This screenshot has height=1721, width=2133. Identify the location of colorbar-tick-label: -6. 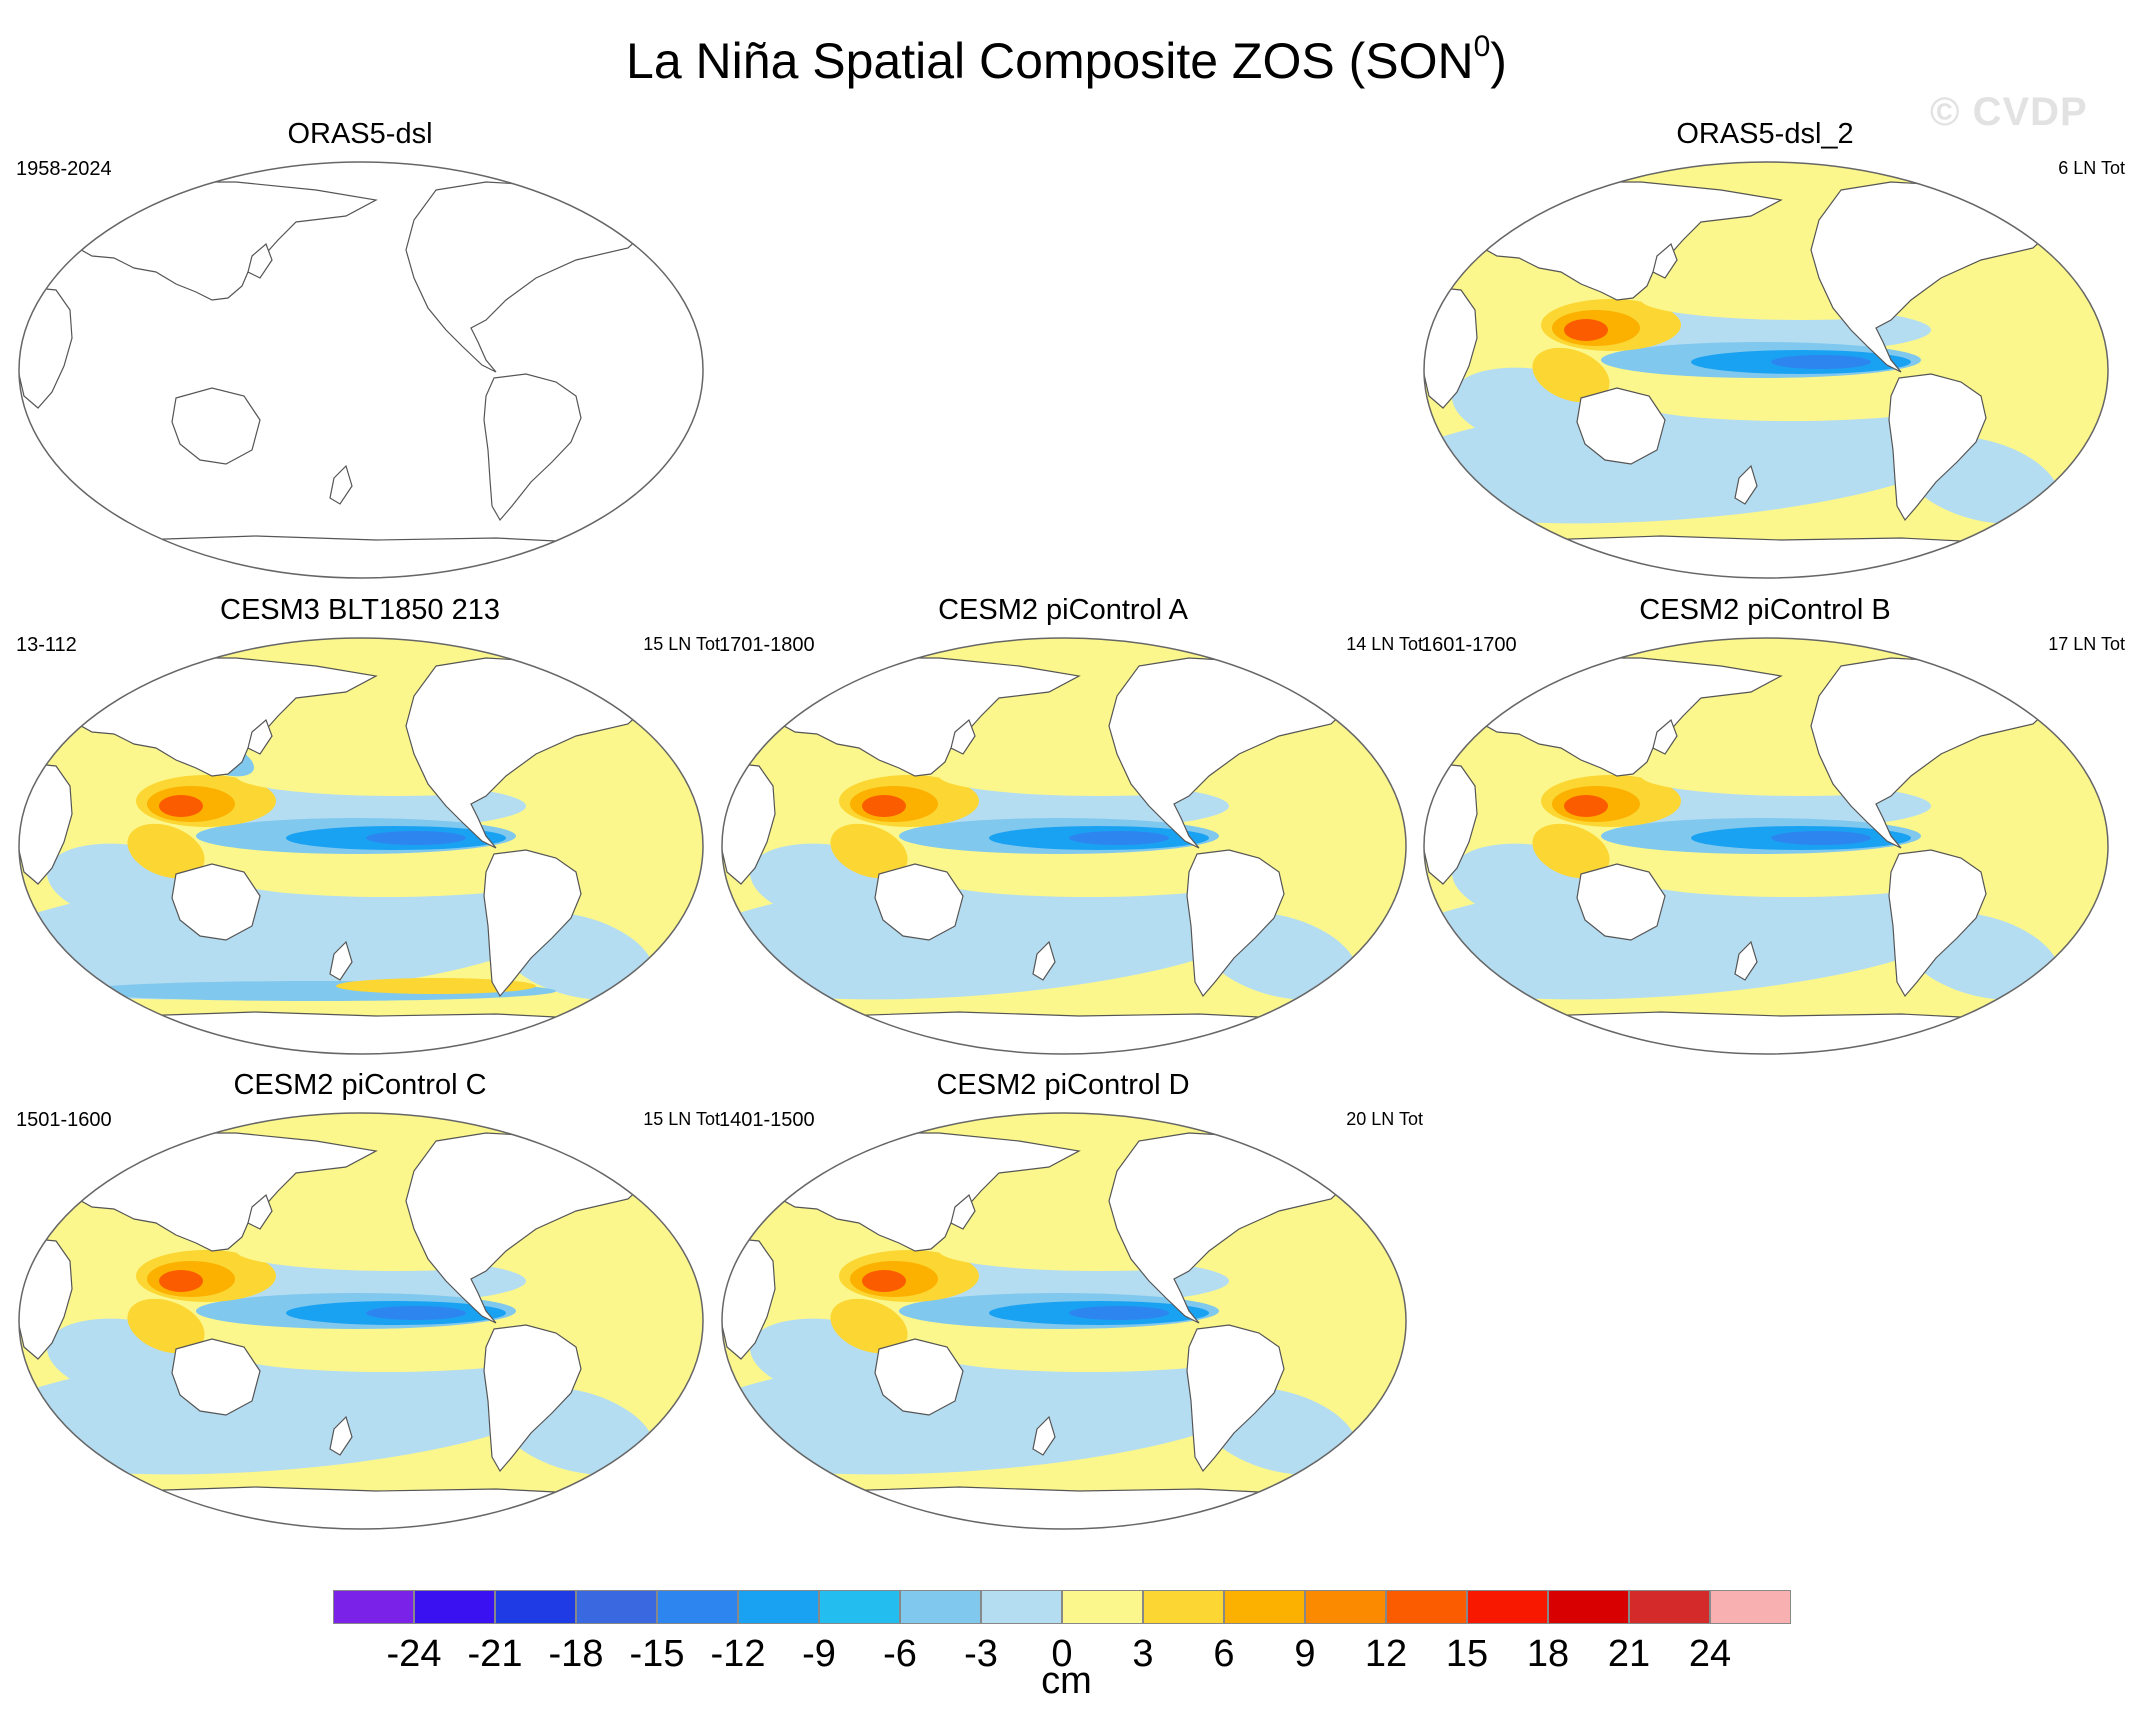
(900, 1654).